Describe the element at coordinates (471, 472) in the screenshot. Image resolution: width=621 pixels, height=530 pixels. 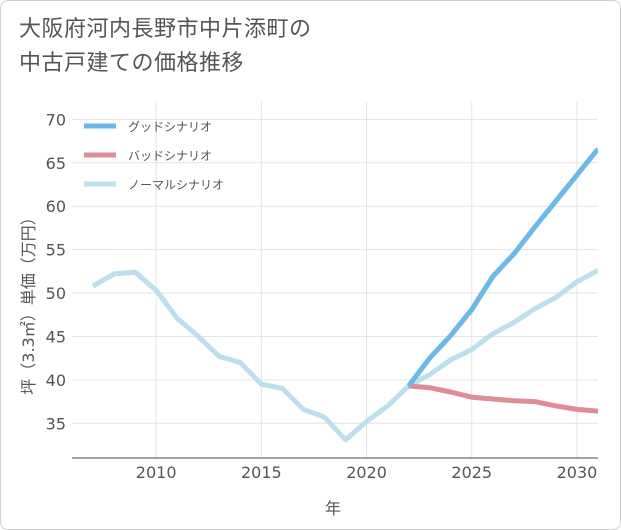
I see `x-tick-label: 2025` at that location.